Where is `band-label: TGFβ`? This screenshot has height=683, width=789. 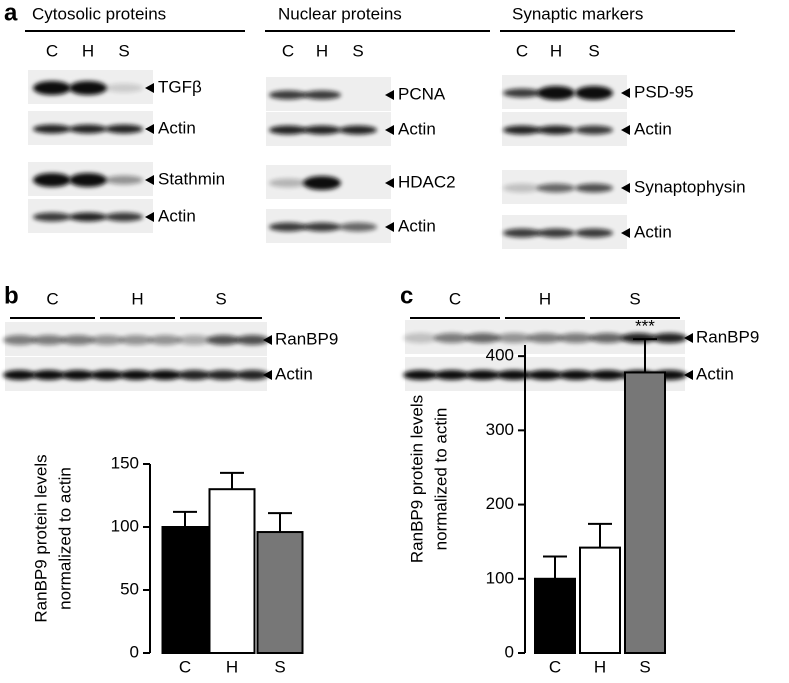 band-label: TGFβ is located at coordinates (180, 86).